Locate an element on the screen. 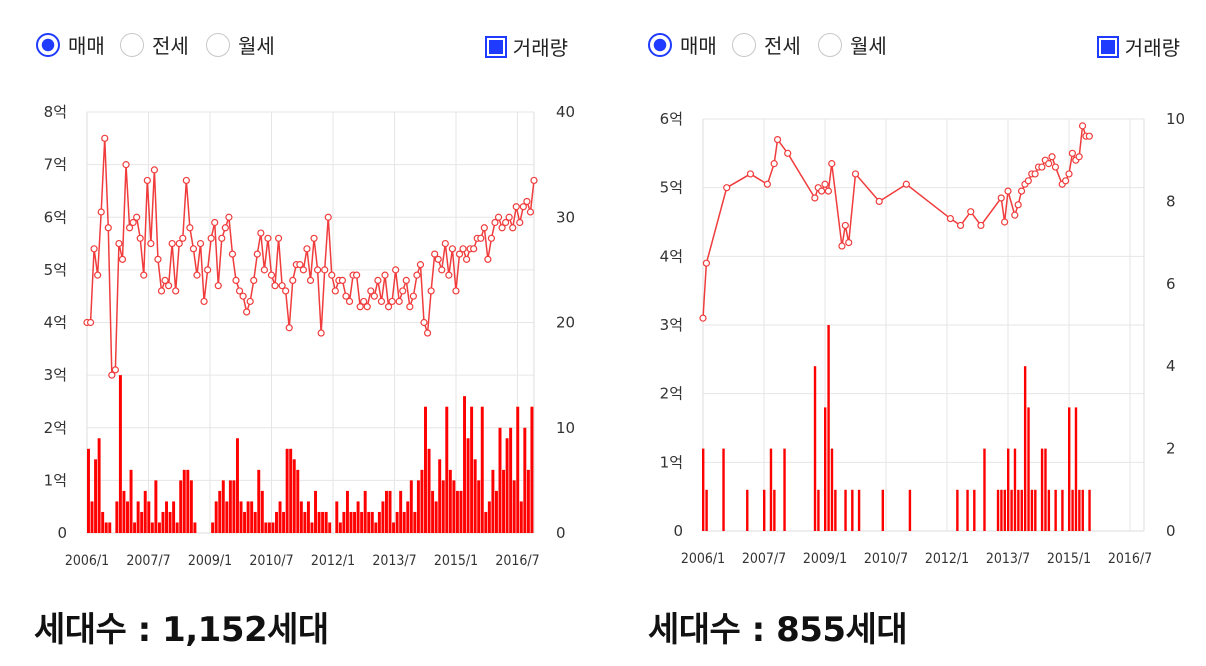 This screenshot has width=1206, height=666. x-axis-tick-label: 2009/1 is located at coordinates (825, 559).